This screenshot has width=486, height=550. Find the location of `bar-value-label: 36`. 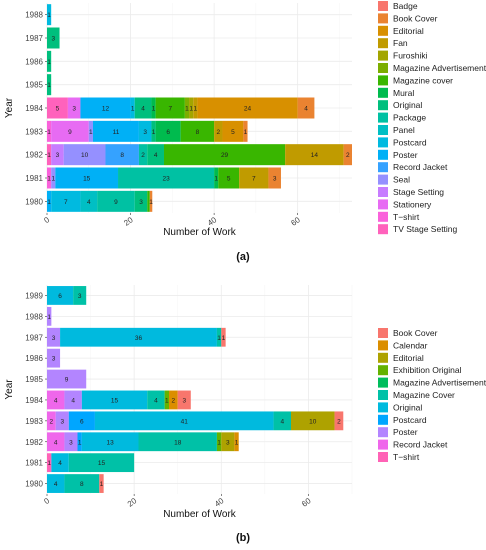

bar-value-label: 36 is located at coordinates (139, 338).